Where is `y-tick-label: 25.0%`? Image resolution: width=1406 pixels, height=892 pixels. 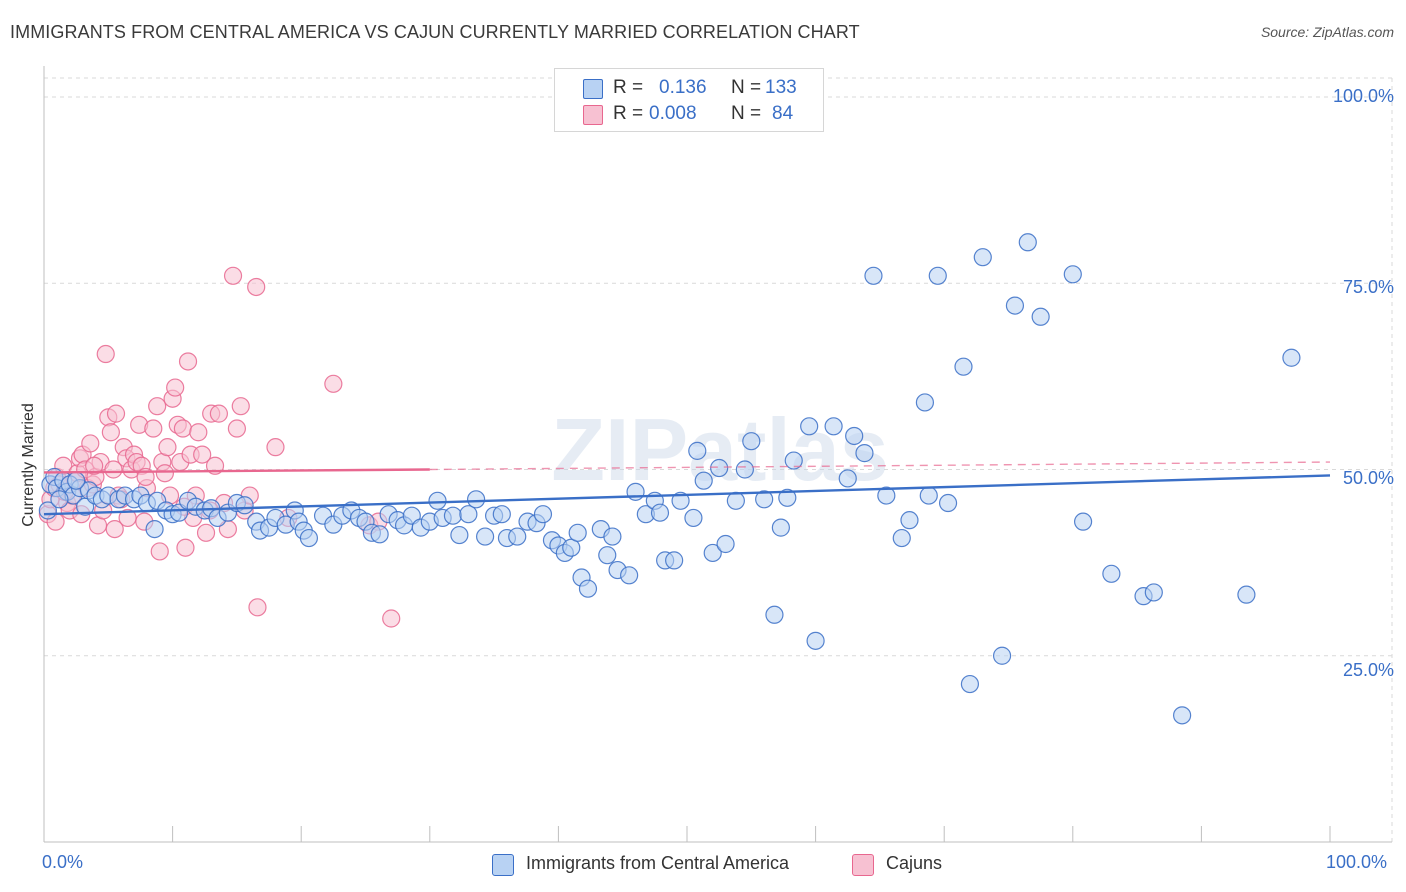
y-tick-label: 25.0% is located at coordinates (1368, 670).